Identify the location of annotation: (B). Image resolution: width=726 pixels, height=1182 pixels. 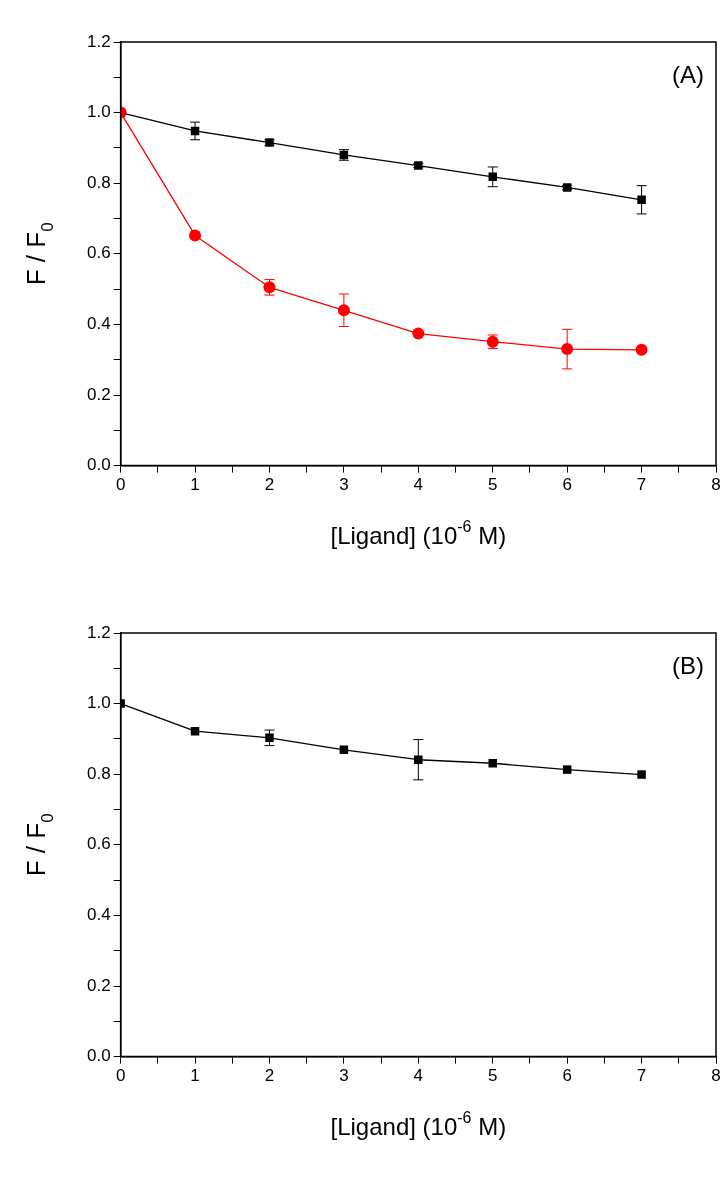
(688, 665).